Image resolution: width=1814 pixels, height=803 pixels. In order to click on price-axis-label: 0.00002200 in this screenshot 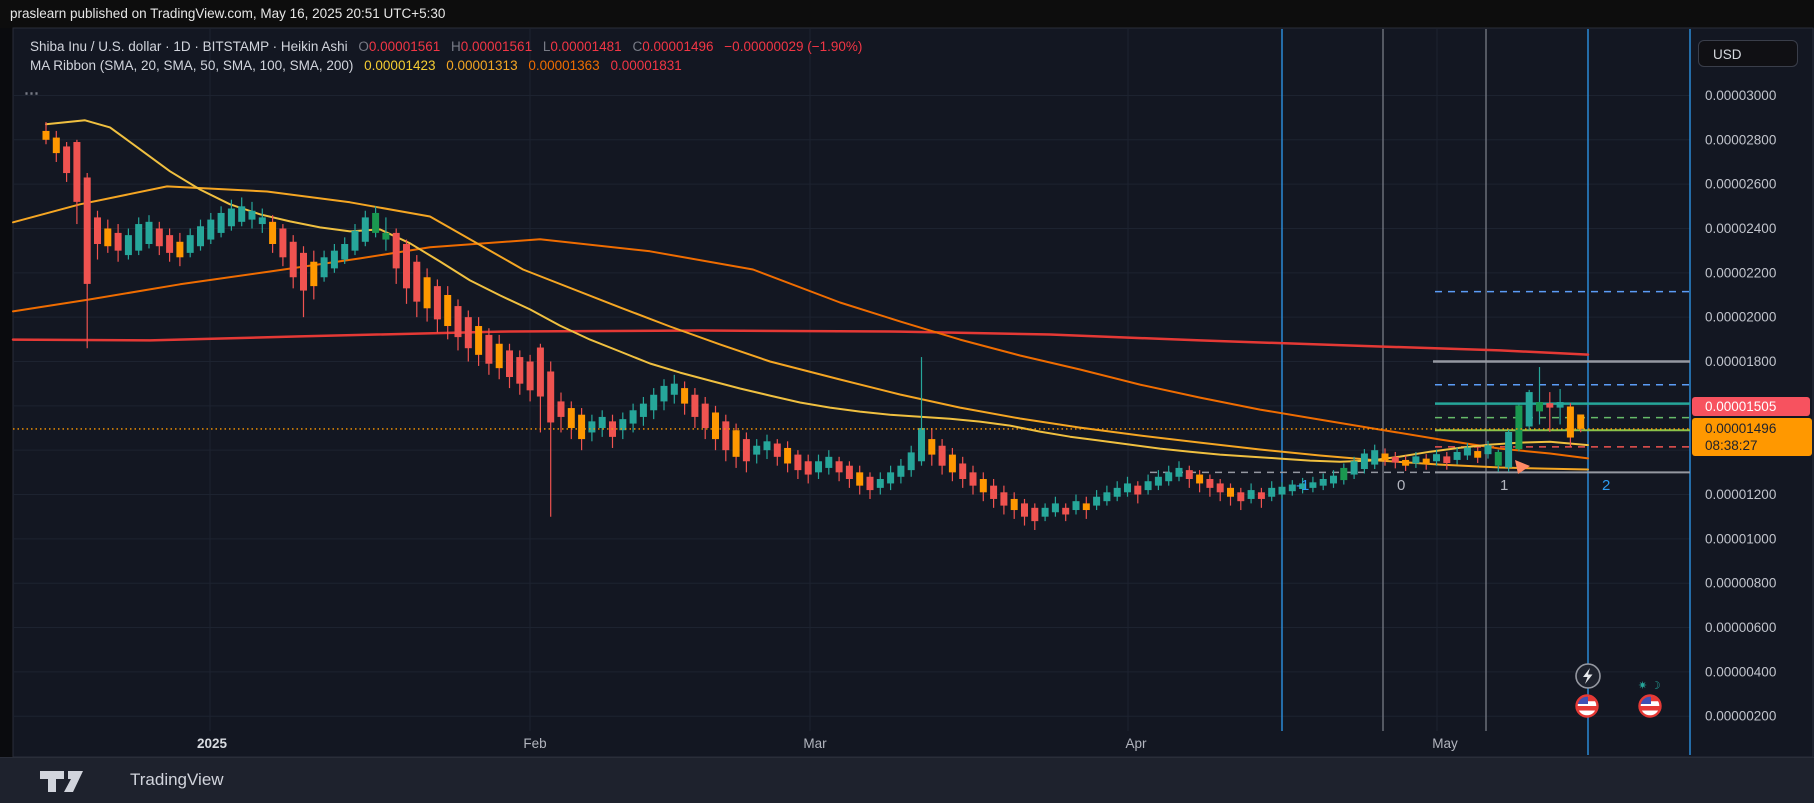, I will do `click(1740, 272)`.